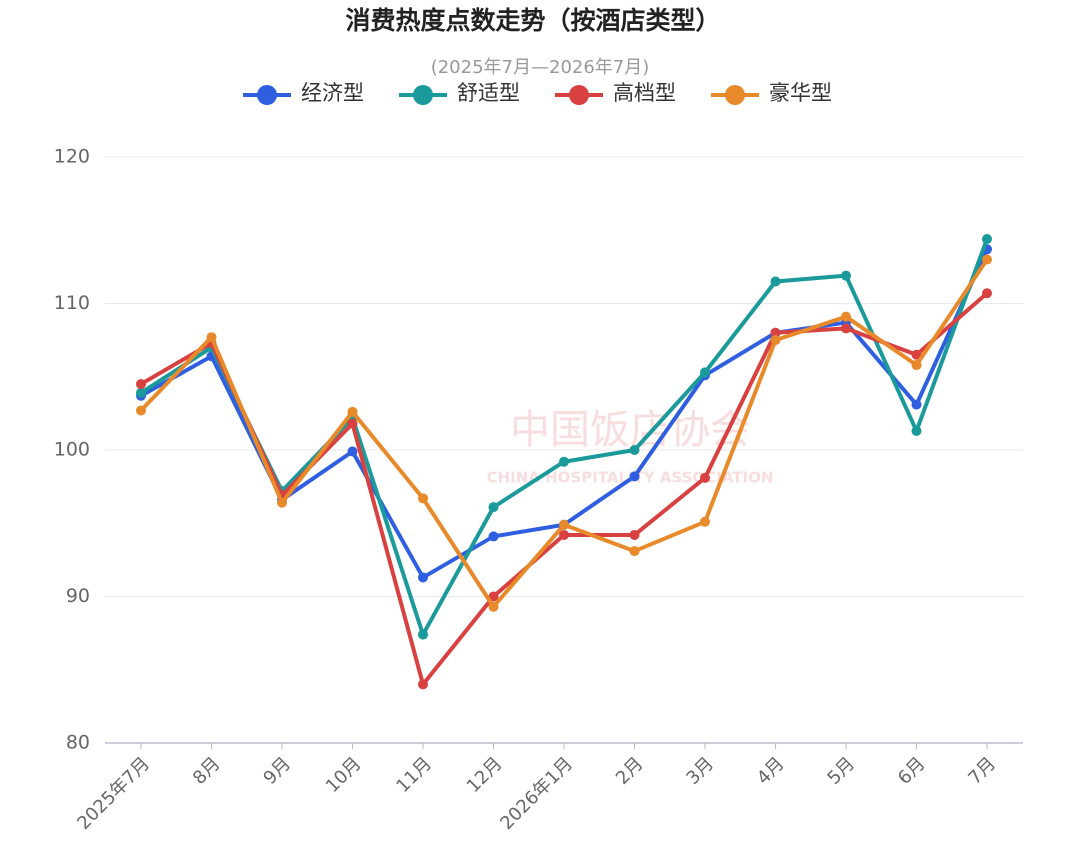  What do you see at coordinates (540, 67) in the screenshot?
I see `chart-subtitle: (2025年7月—2026年7月)` at bounding box center [540, 67].